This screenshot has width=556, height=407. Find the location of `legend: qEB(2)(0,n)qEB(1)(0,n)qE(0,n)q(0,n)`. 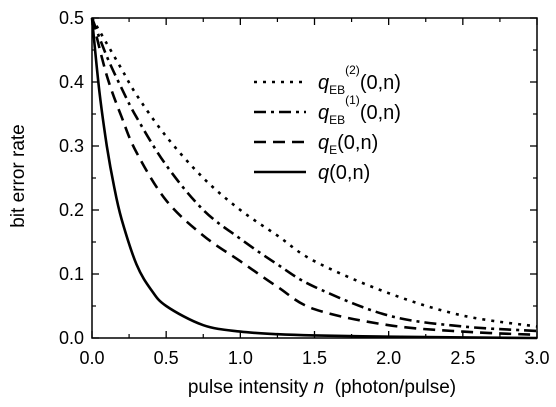

legend: qEB(2)(0,n)qEB(1)(0,n)qE(0,n)q(0,n) is located at coordinates (327, 123).